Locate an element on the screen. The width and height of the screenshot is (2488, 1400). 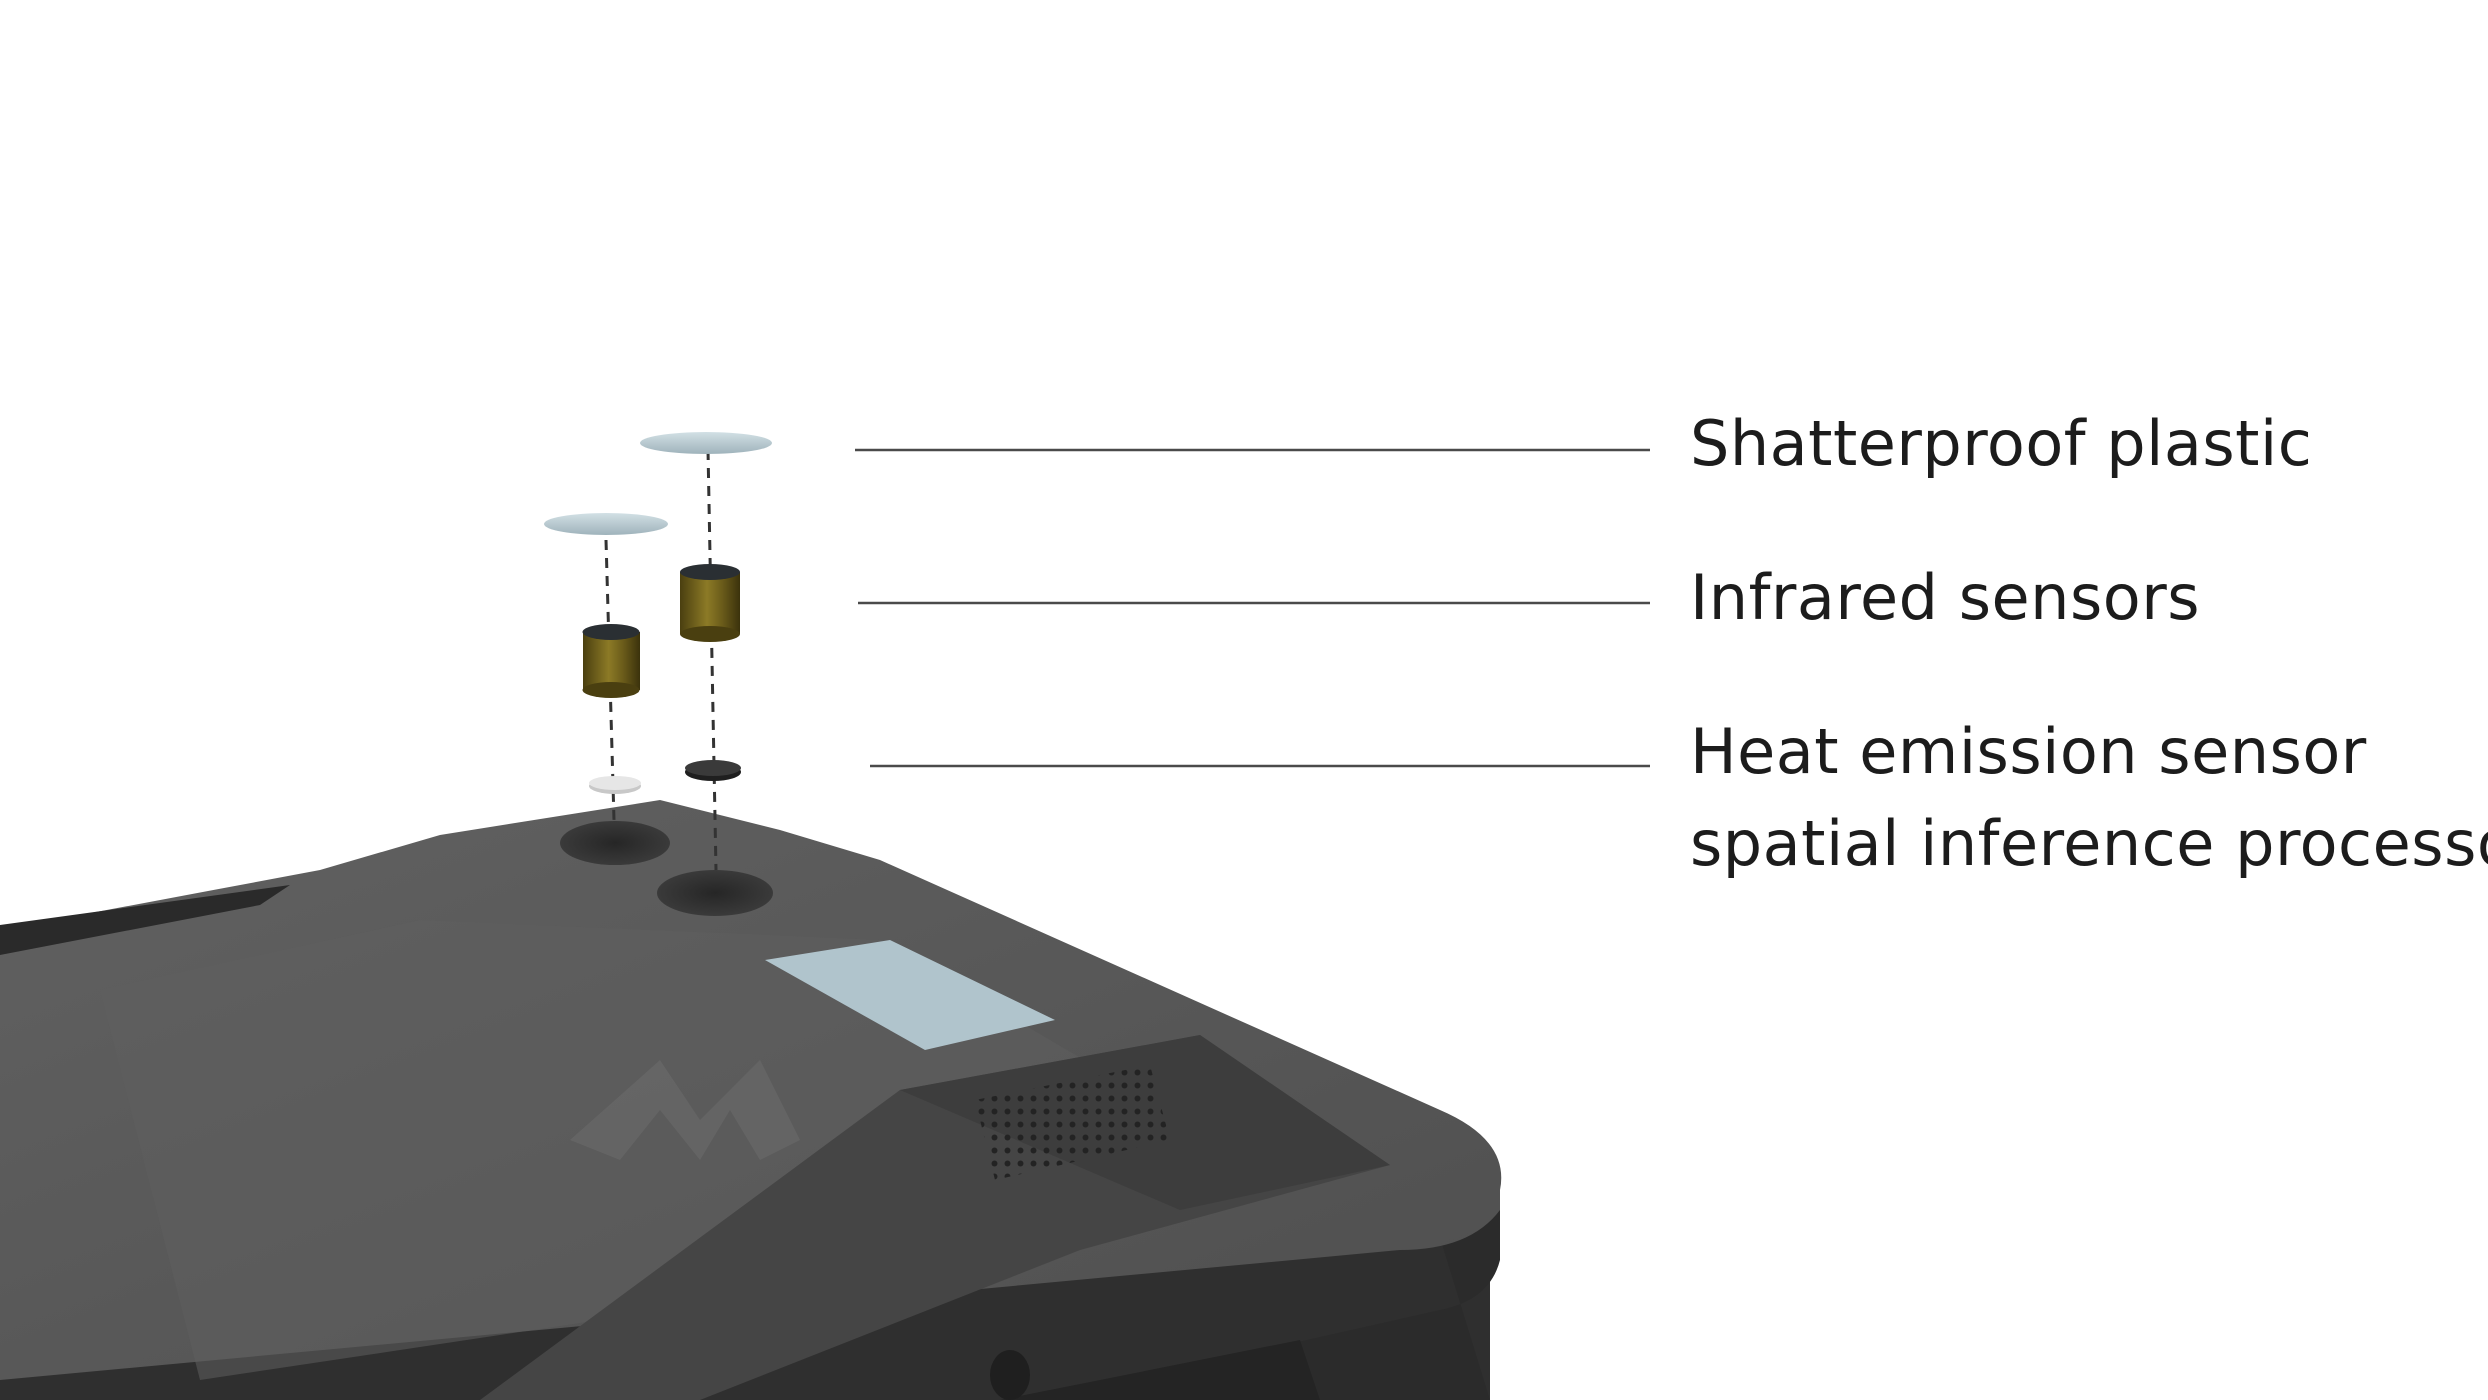
heat-sensor-disc-right is located at coordinates (713, 770).